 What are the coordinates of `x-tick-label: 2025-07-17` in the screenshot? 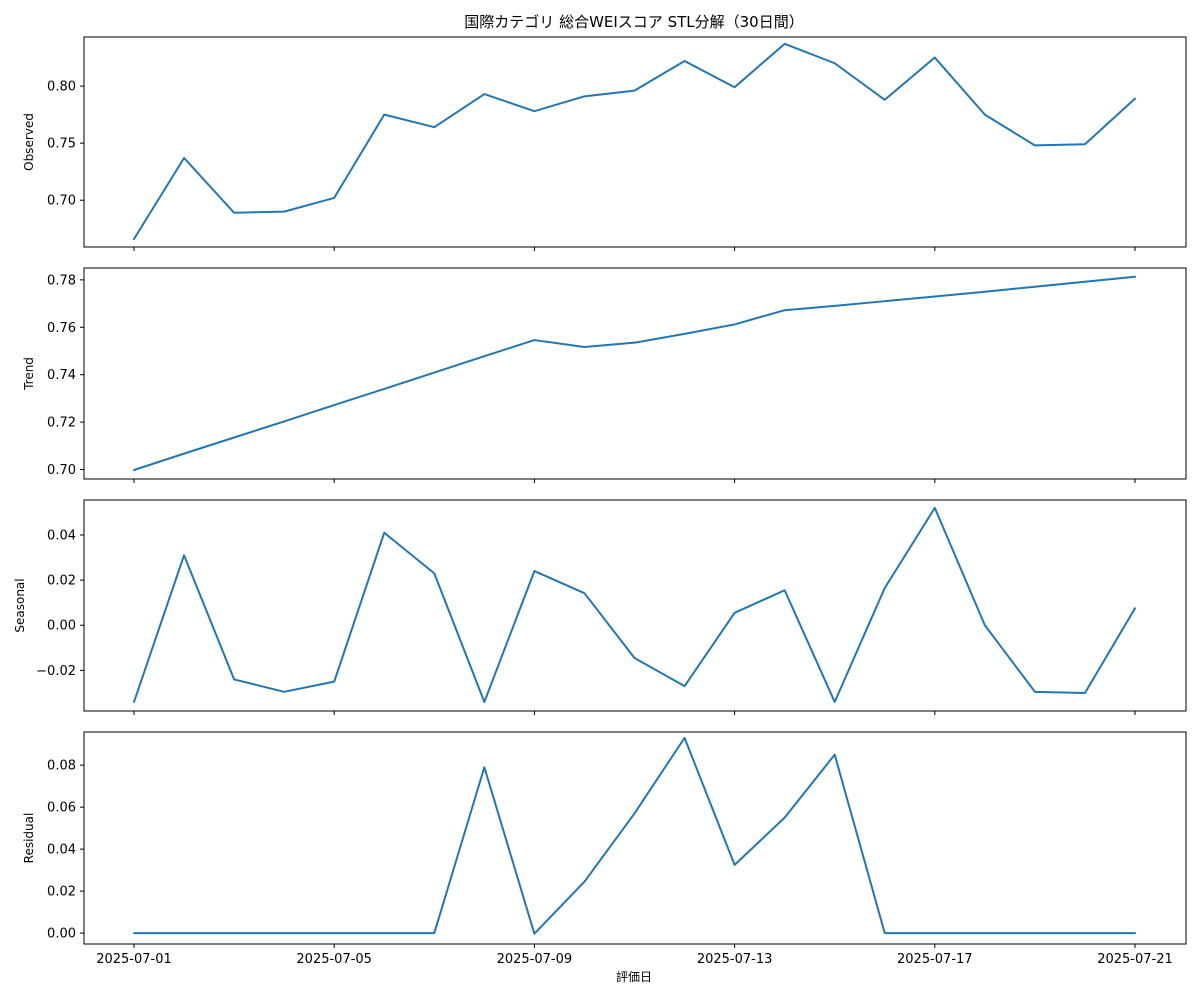 It's located at (935, 959).